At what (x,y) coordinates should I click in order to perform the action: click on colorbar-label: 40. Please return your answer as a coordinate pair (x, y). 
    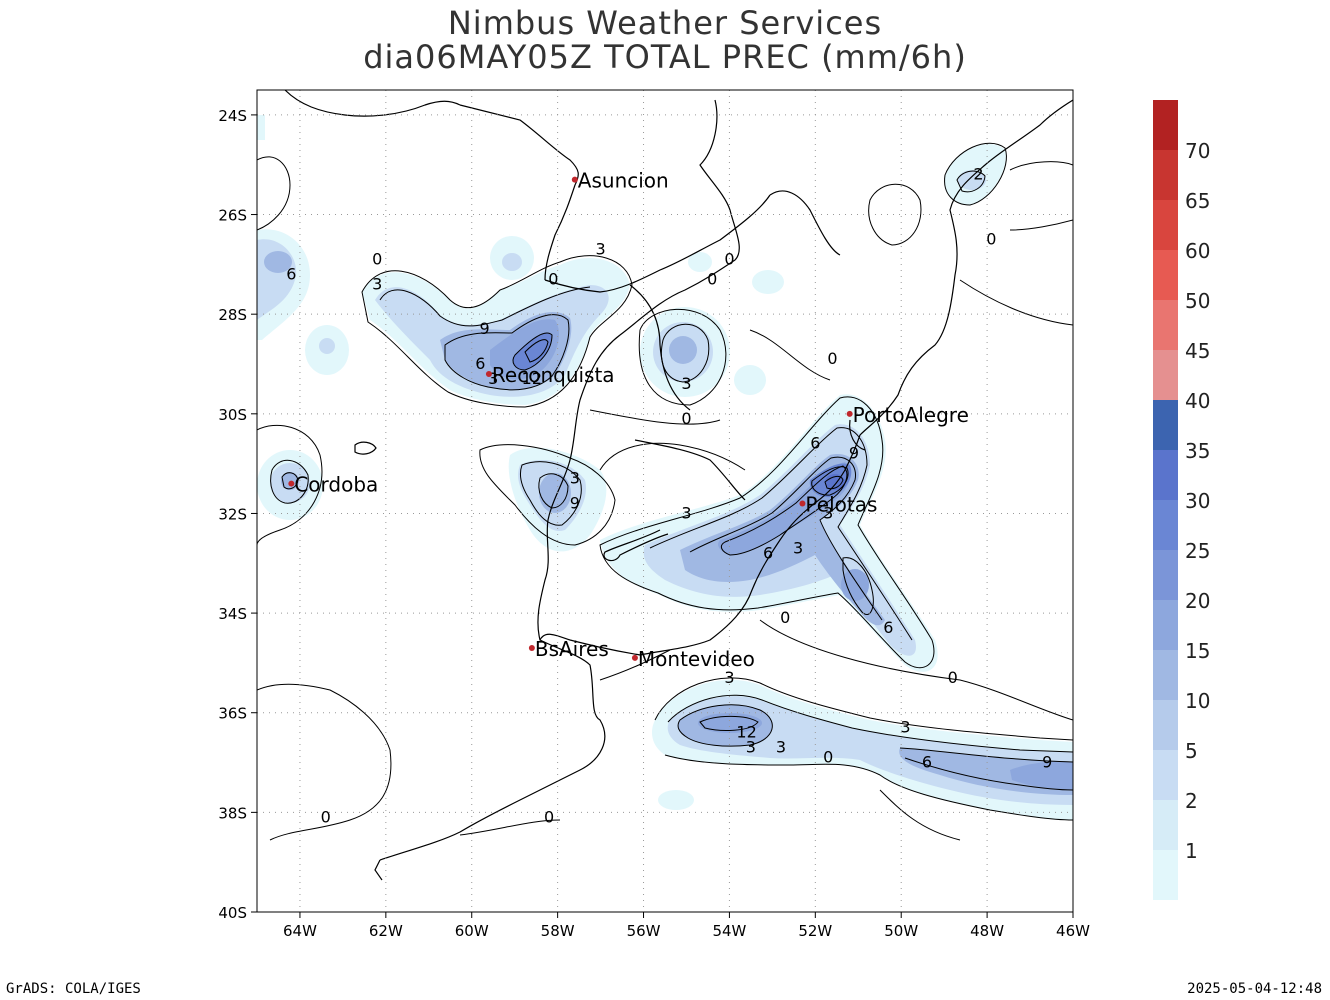
    Looking at the image, I should click on (1197, 401).